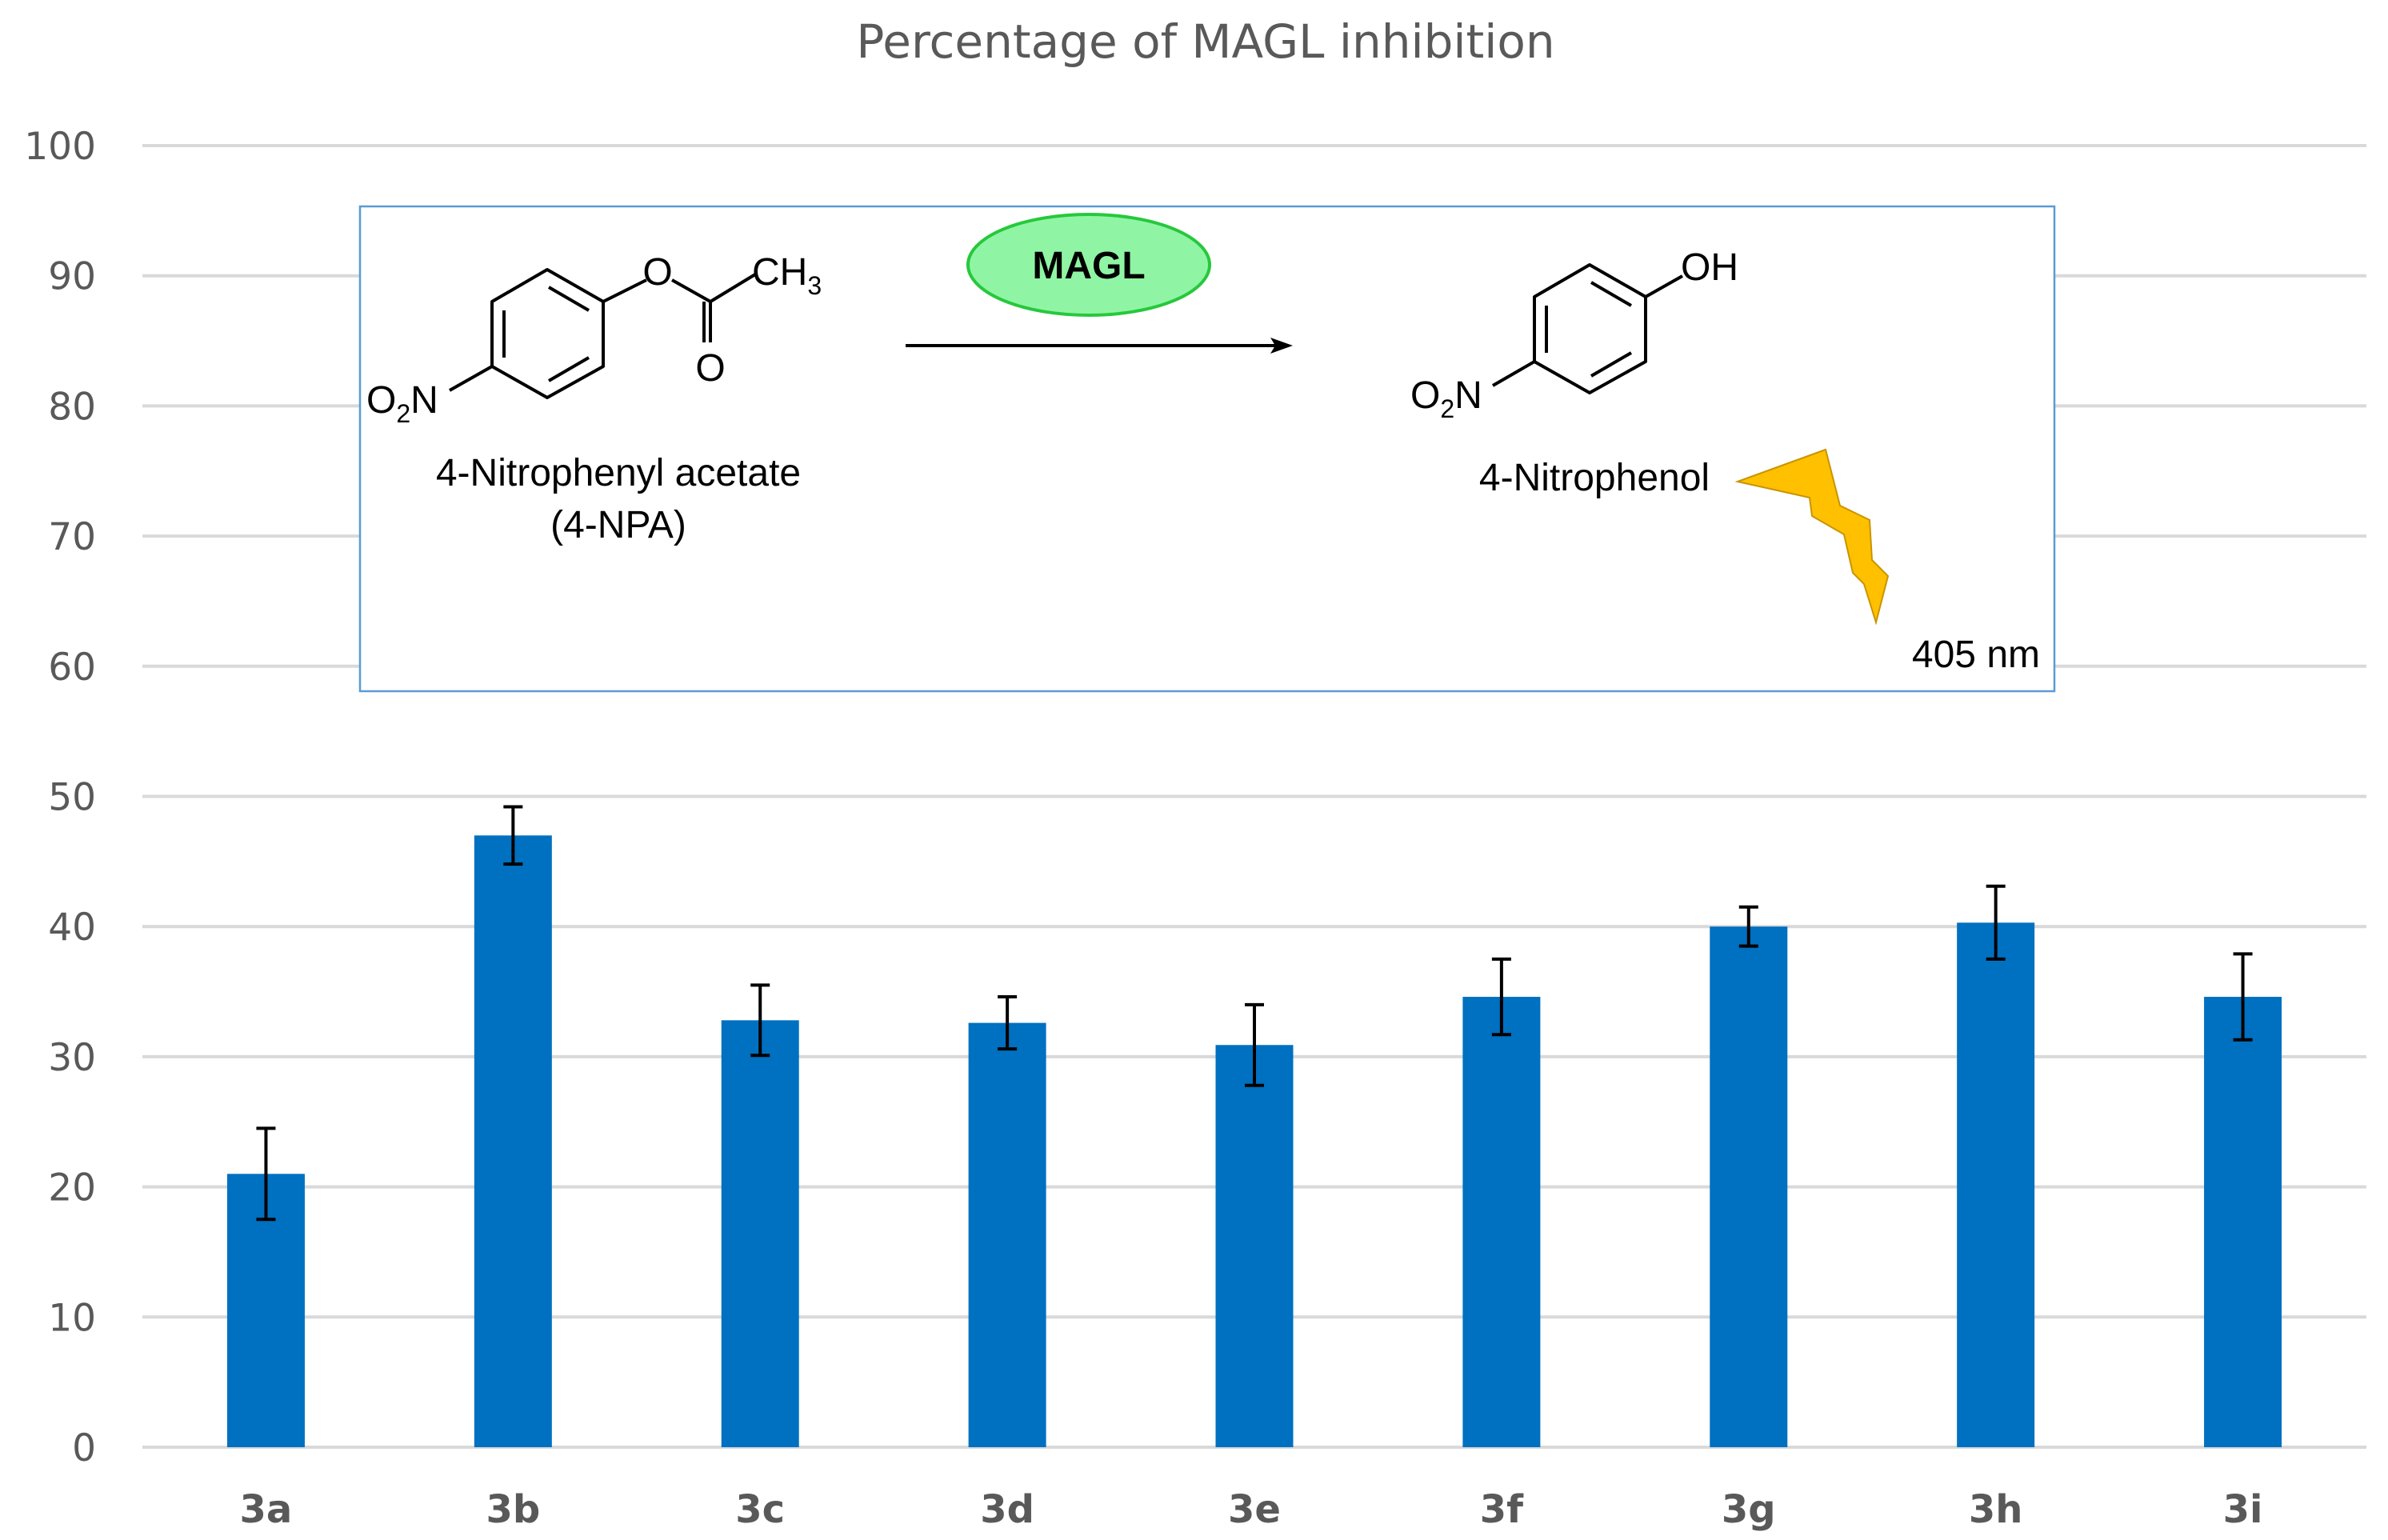 The width and height of the screenshot is (2388, 1540). What do you see at coordinates (1749, 1509) in the screenshot?
I see `x-category-label: 3g` at bounding box center [1749, 1509].